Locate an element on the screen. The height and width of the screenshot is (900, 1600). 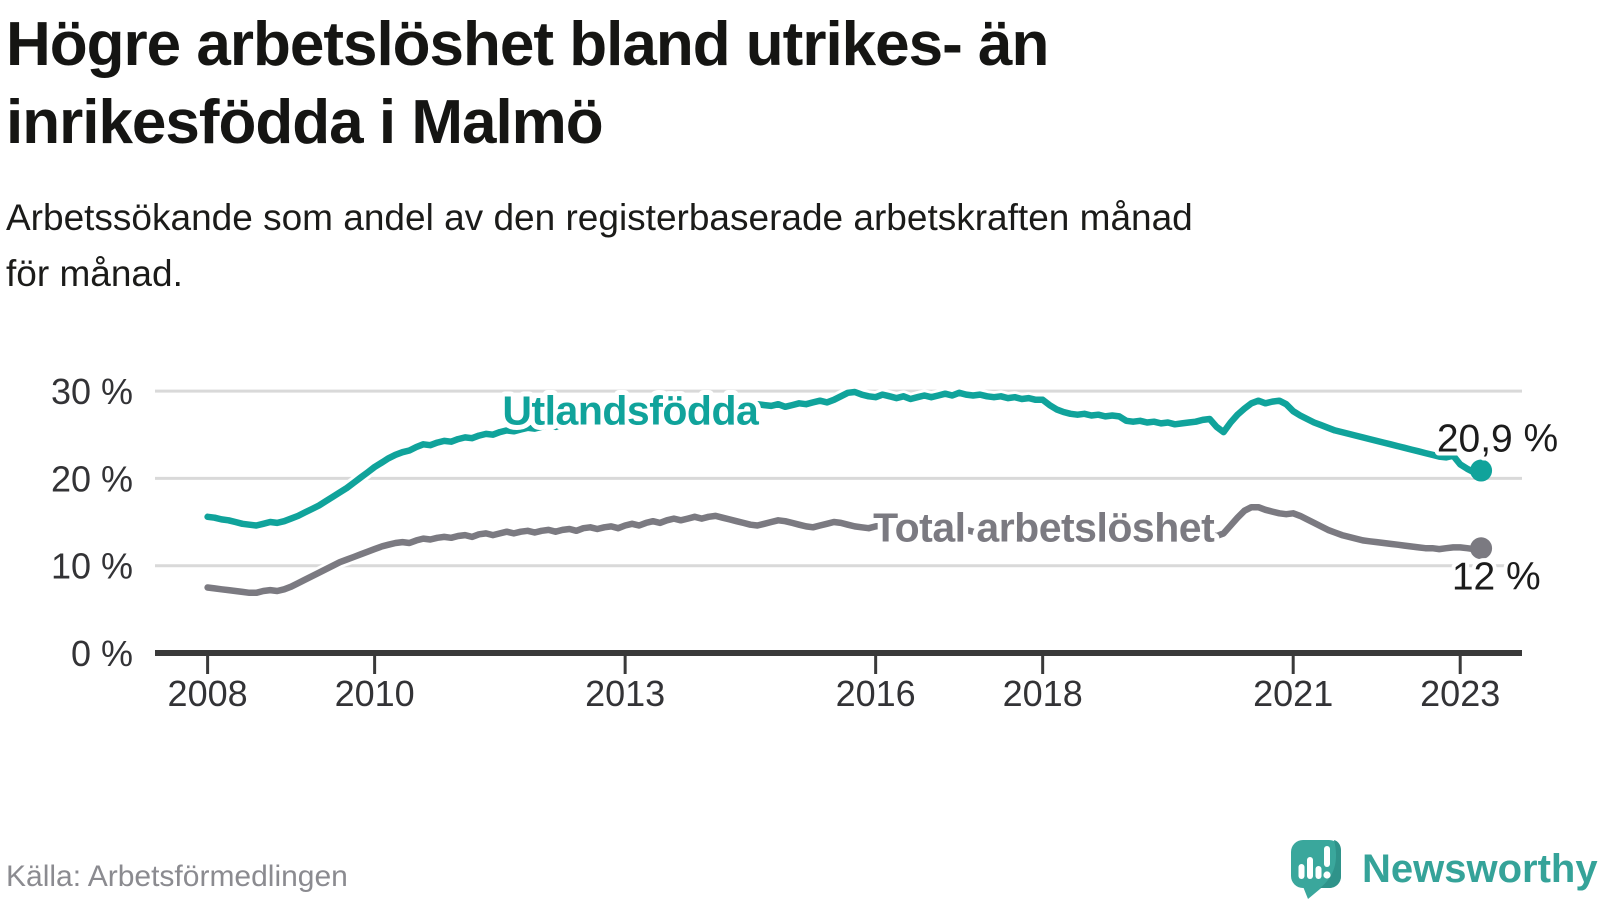
series-line-halo is located at coordinates (844, 550).